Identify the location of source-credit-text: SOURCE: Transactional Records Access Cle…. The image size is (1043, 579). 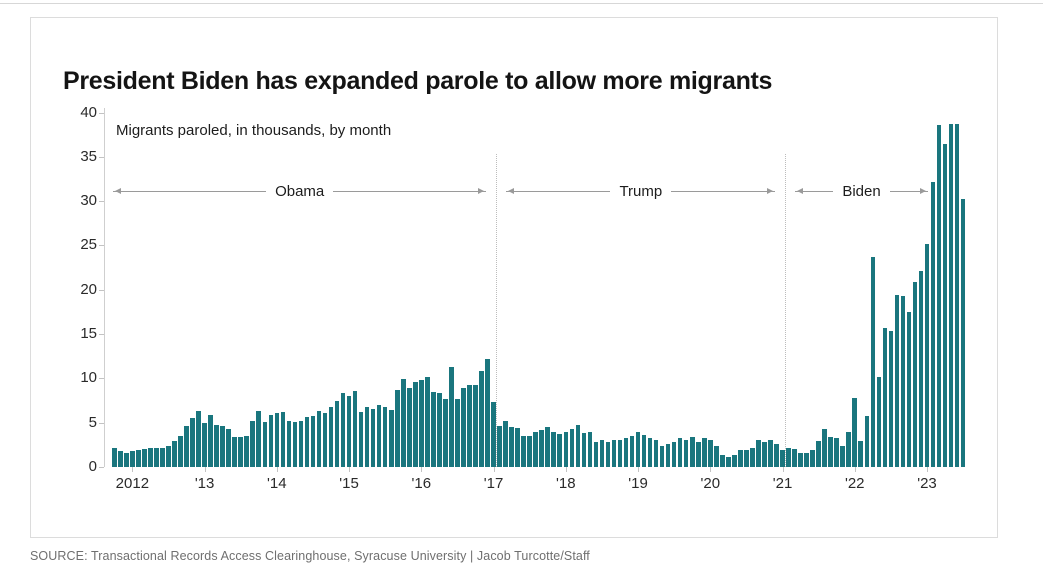
(310, 556).